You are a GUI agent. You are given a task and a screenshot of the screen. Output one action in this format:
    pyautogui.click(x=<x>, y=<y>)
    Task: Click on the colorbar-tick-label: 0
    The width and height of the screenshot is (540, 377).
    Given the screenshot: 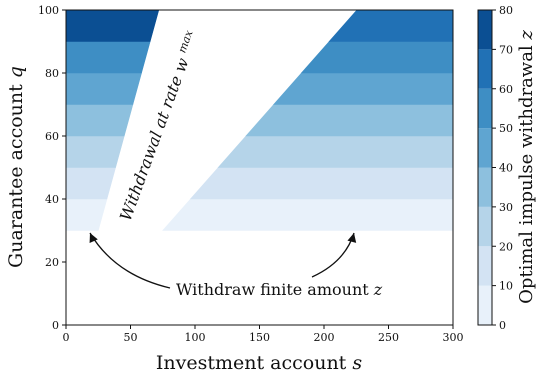 What is the action you would take?
    pyautogui.click(x=502, y=325)
    